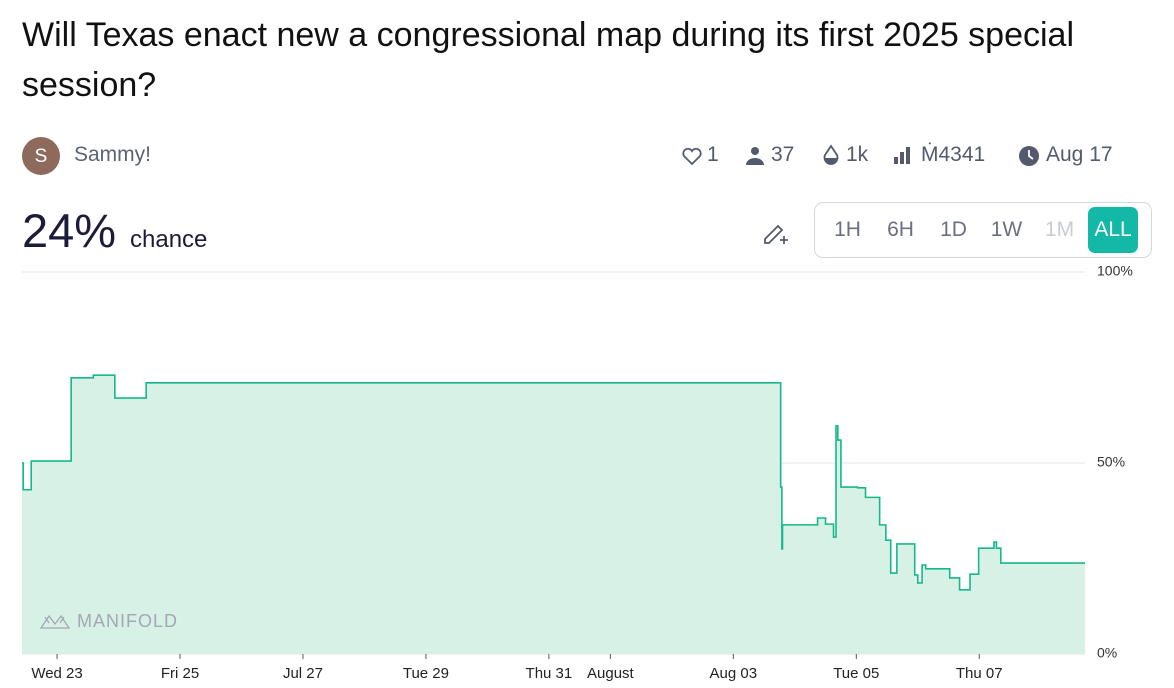 This screenshot has width=1174, height=688. What do you see at coordinates (734, 673) in the screenshot?
I see `x-tick-label: Aug 03` at bounding box center [734, 673].